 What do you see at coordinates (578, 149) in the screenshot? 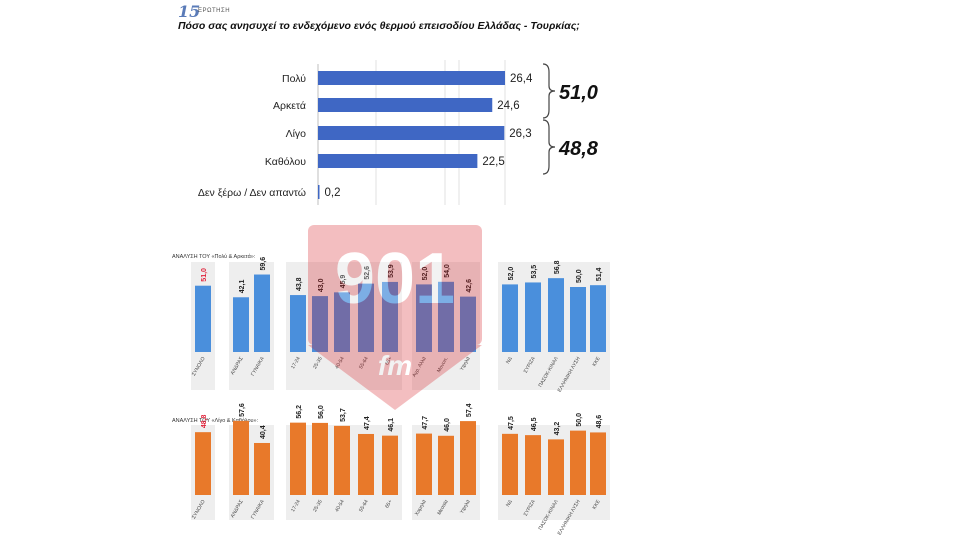
I see `group-total-label: 48,8` at bounding box center [578, 149].